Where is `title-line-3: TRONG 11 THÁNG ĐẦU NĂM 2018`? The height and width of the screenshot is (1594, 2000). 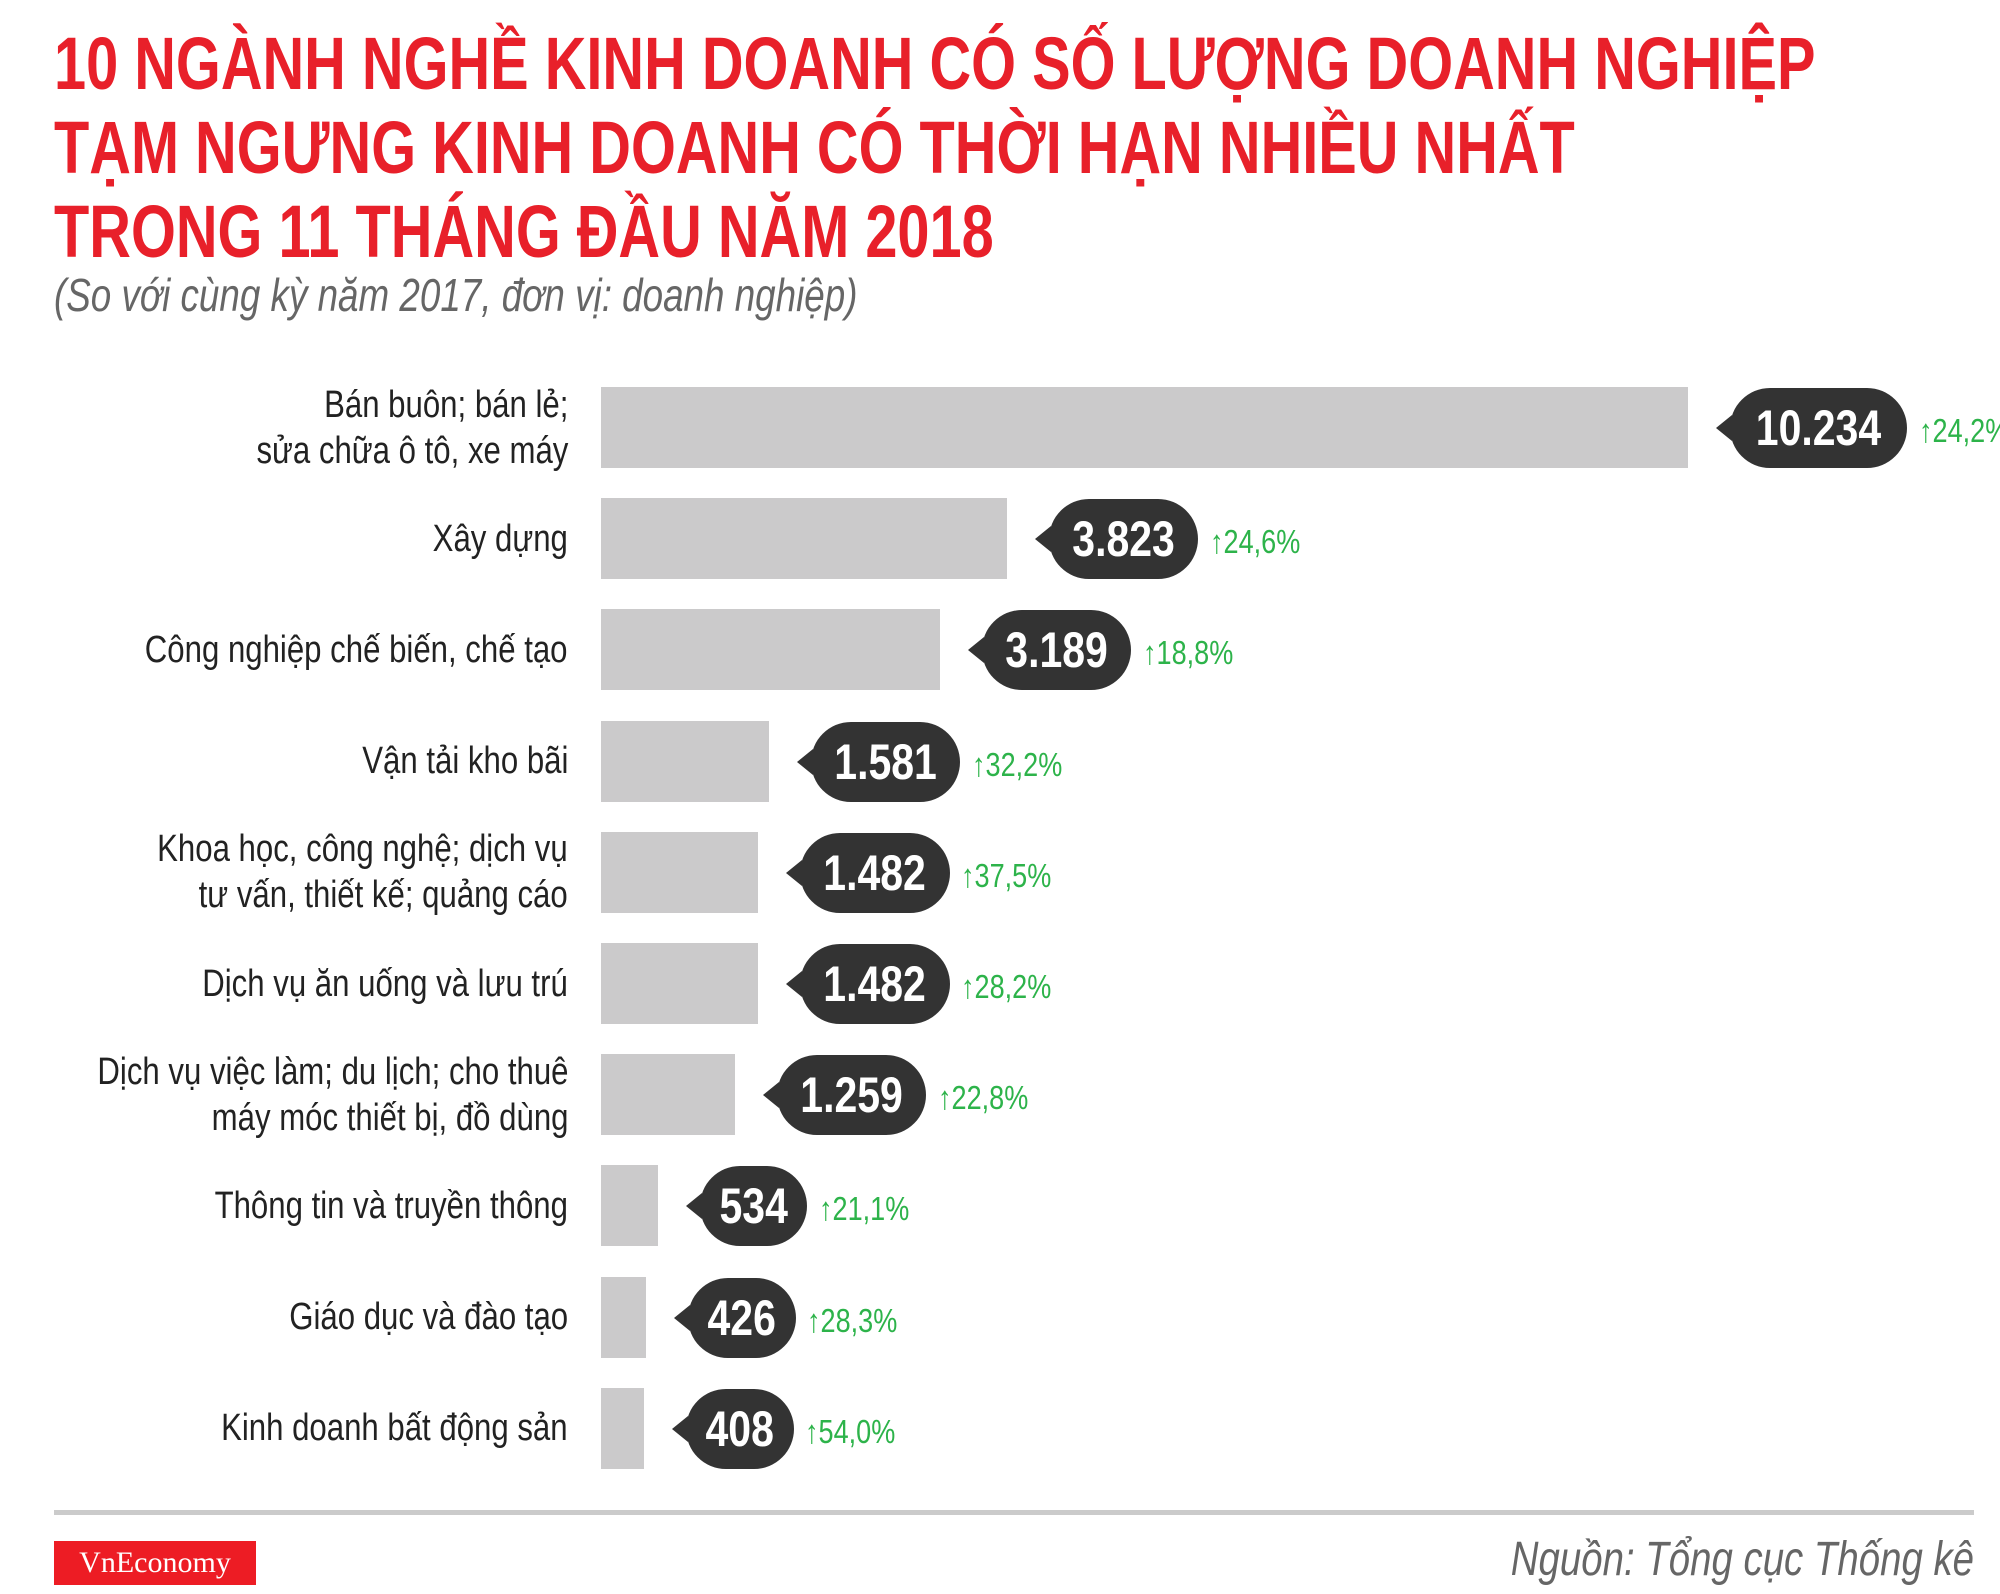
title-line-3: TRONG 11 THÁNG ĐẦU NĂM 2018 is located at coordinates (524, 231).